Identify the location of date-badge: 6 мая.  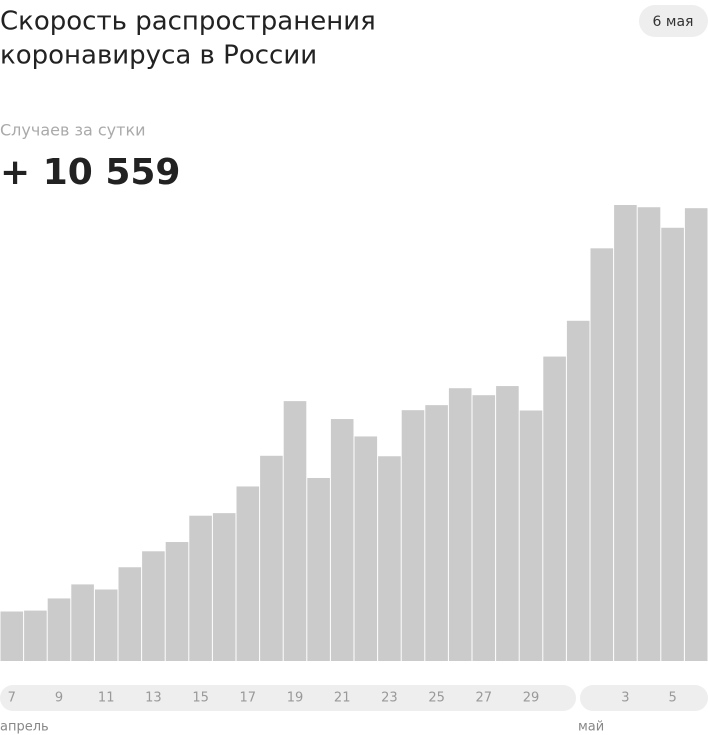
(673, 22).